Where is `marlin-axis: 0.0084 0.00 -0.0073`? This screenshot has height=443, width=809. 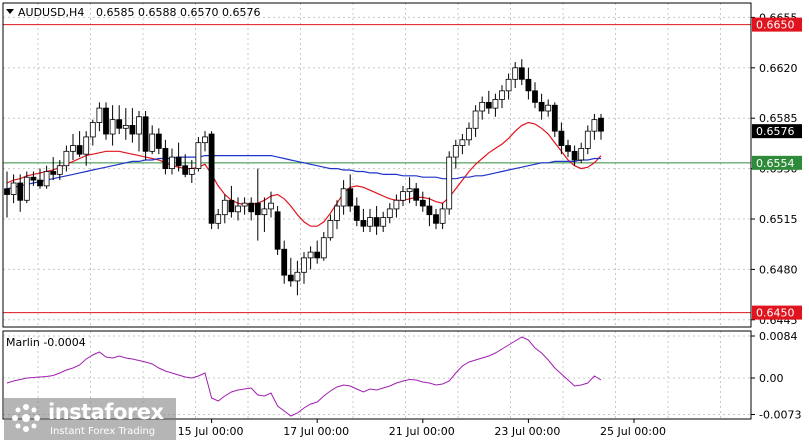
marlin-axis: 0.0084 0.00 -0.0073 is located at coordinates (776, 376).